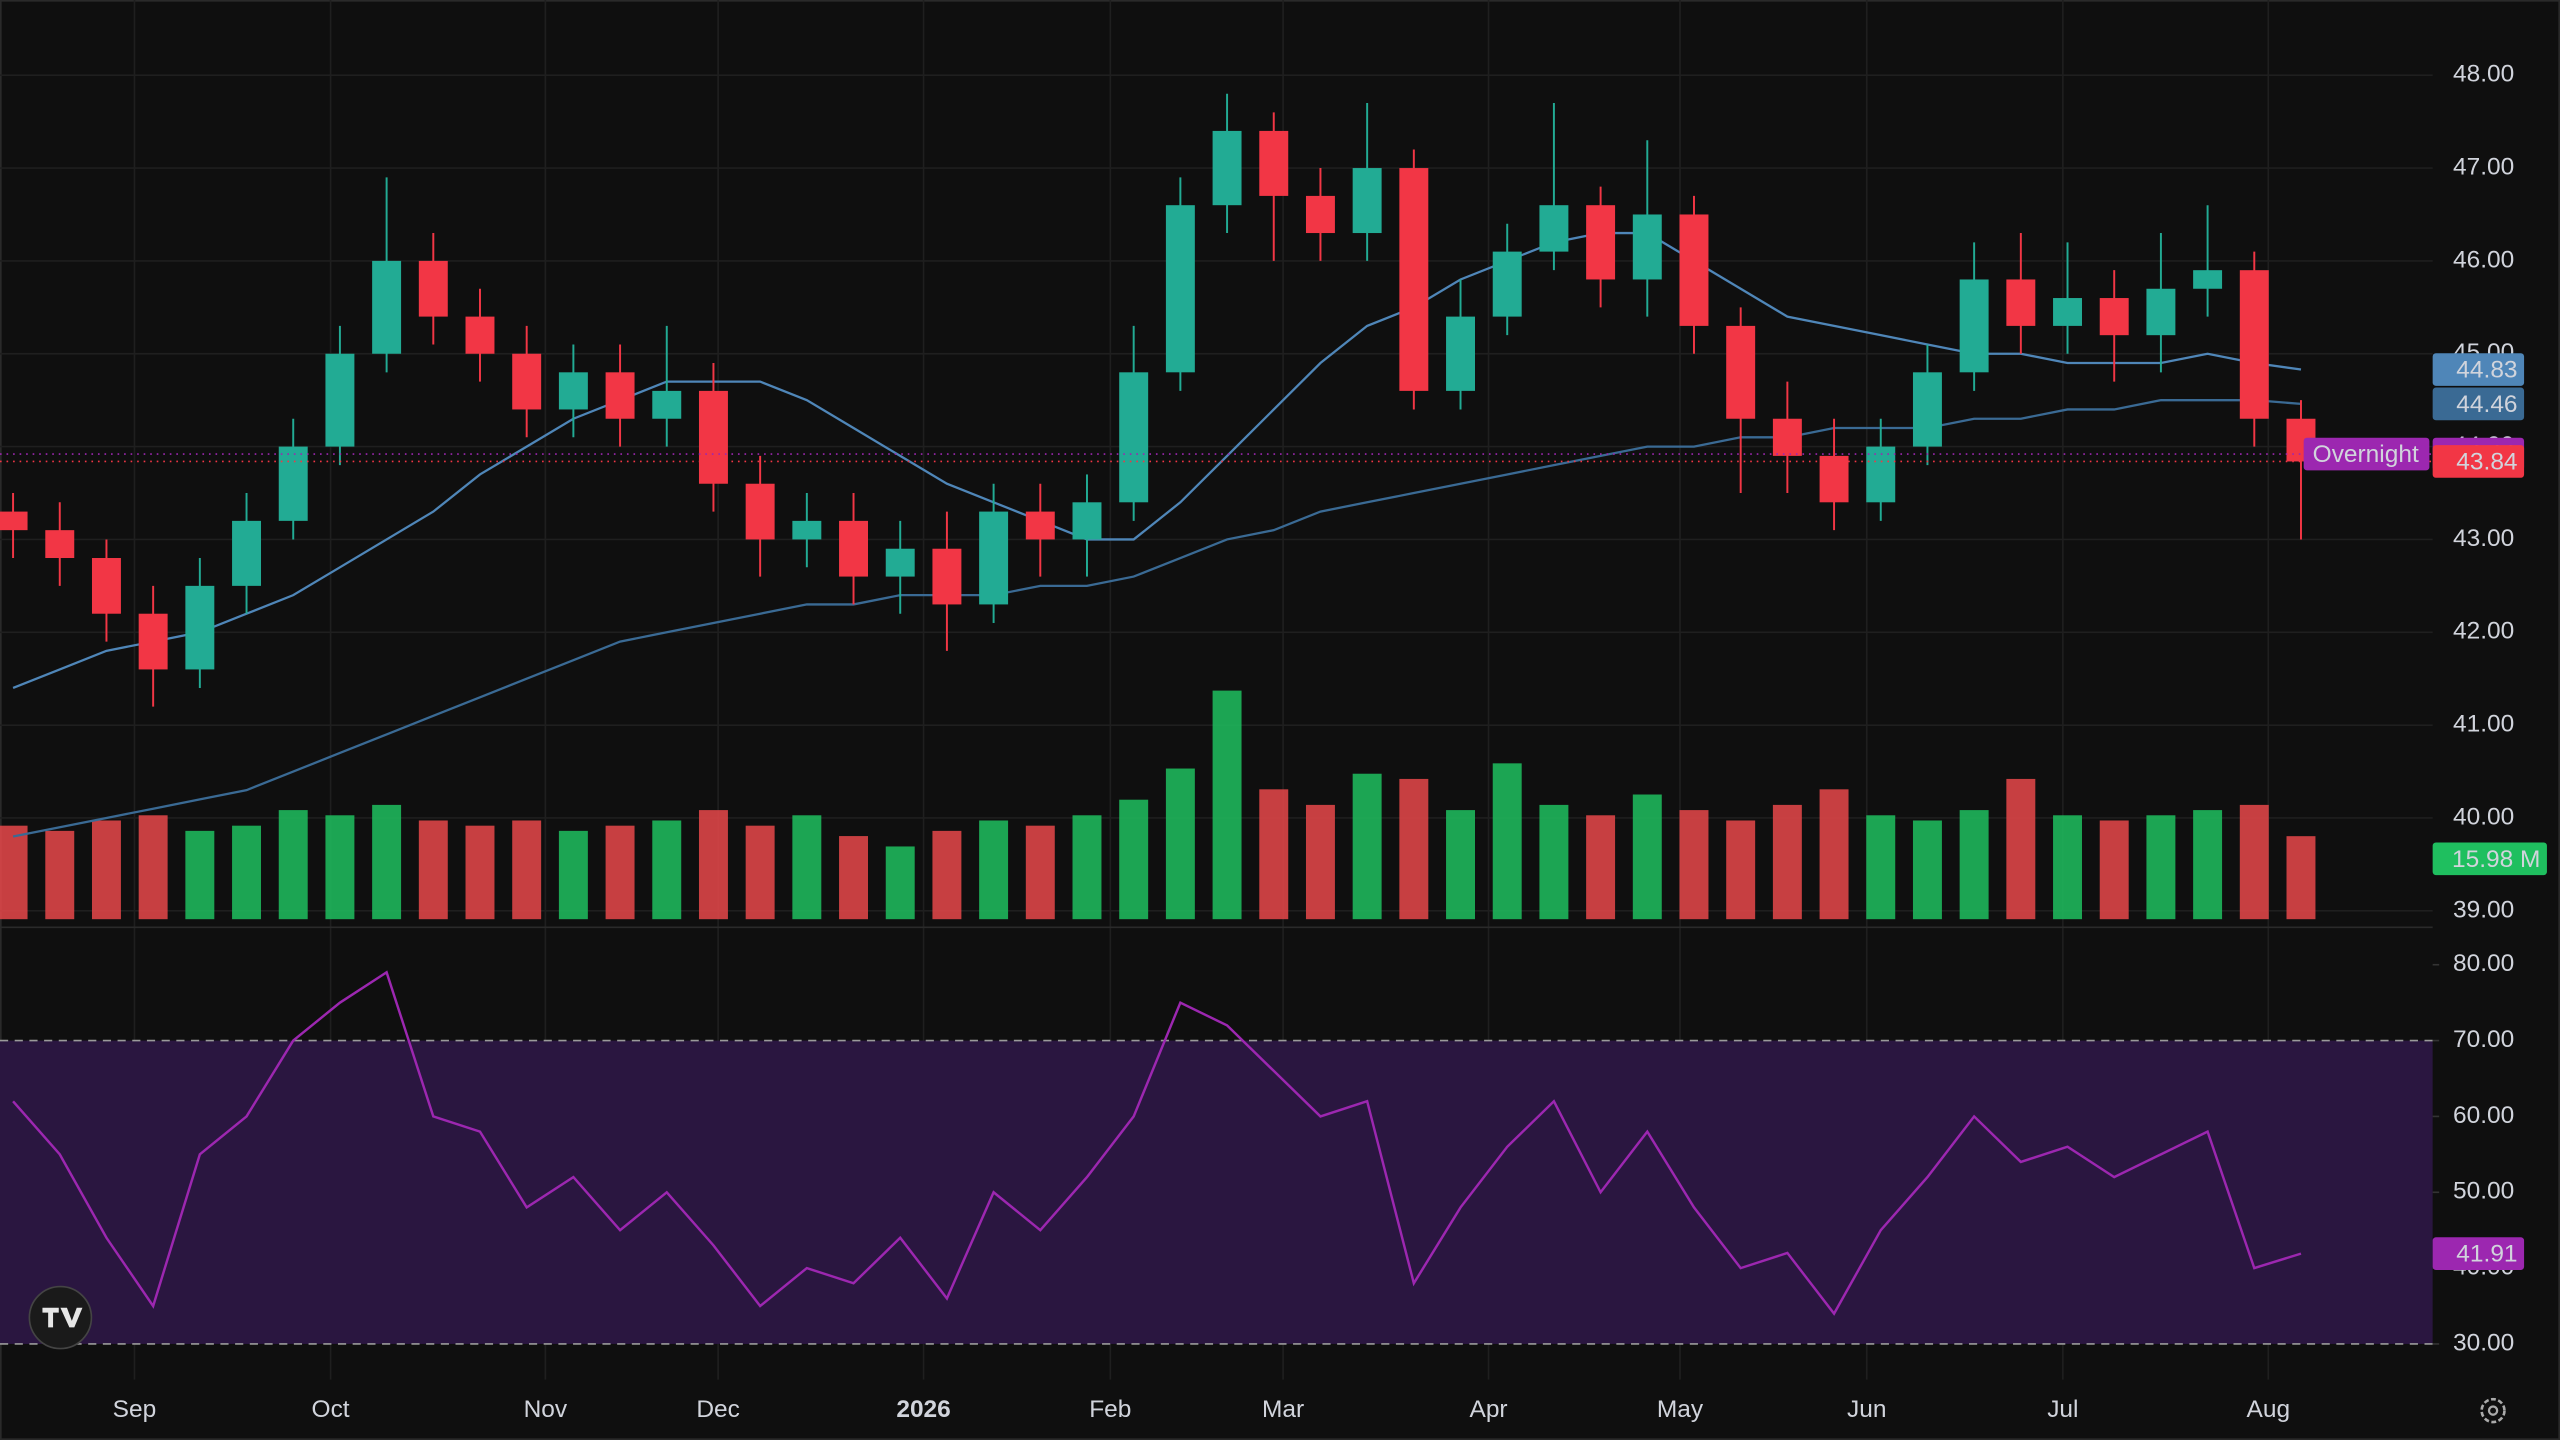  I want to click on y-tick-label: 60.00, so click(2483, 1115).